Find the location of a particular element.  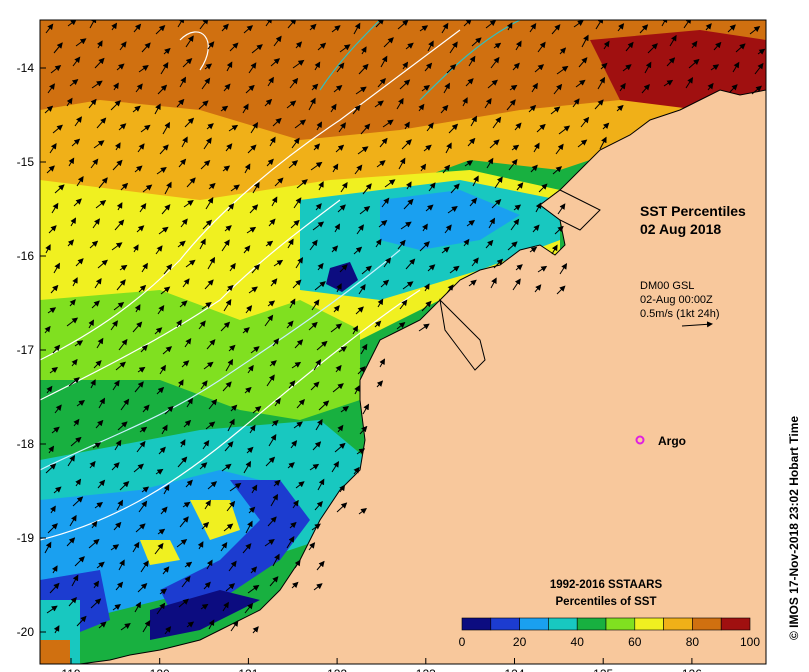

lon-tick-label: 123 is located at coordinates (426, 669).